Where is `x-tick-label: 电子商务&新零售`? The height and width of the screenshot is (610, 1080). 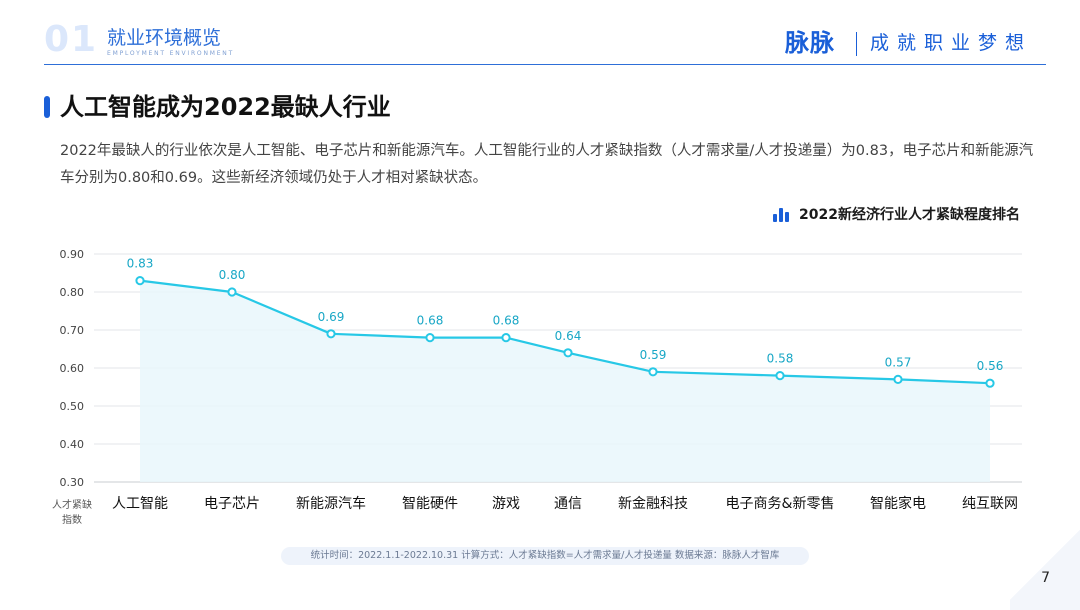 x-tick-label: 电子商务&新零售 is located at coordinates (780, 504).